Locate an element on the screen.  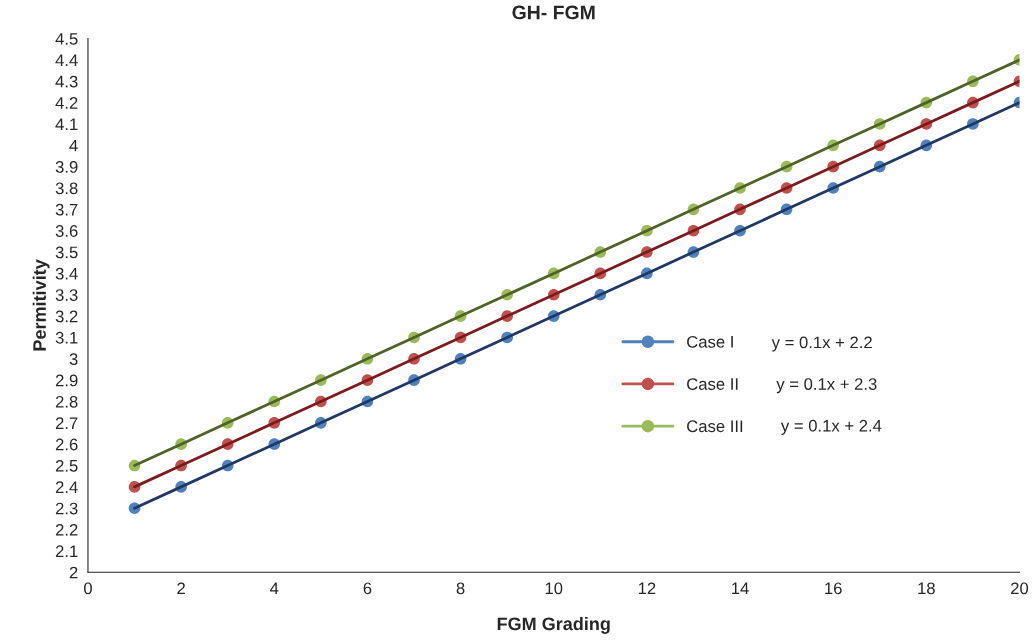
y-tick-label: 3.4 is located at coordinates (66, 273).